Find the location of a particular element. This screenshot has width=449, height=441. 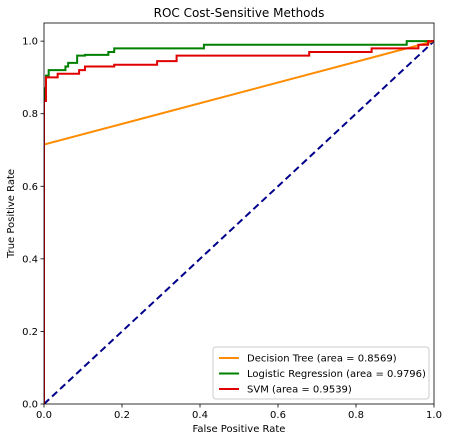

x-tick-label: 0.6 is located at coordinates (278, 415).